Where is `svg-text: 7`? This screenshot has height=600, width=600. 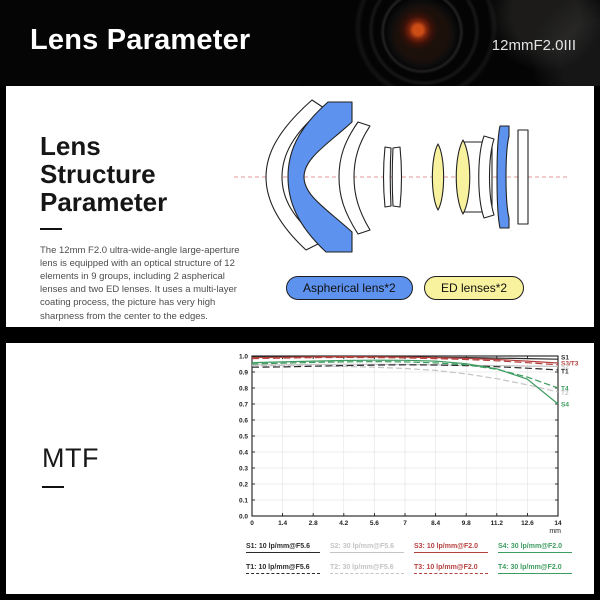
svg-text: 7 is located at coordinates (405, 523).